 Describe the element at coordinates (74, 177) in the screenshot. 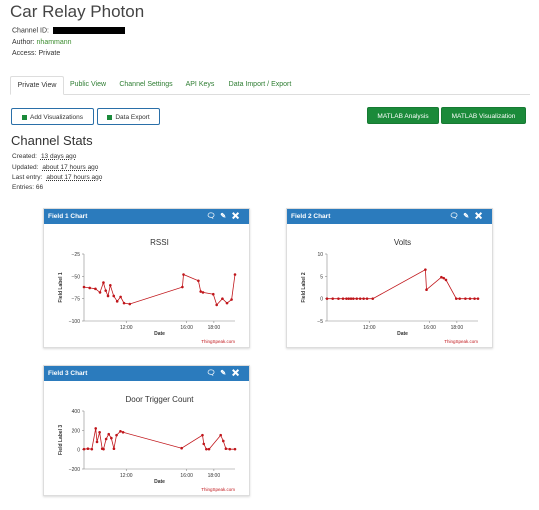

I see `stat-last-entry-value: about 17 hours ago` at that location.